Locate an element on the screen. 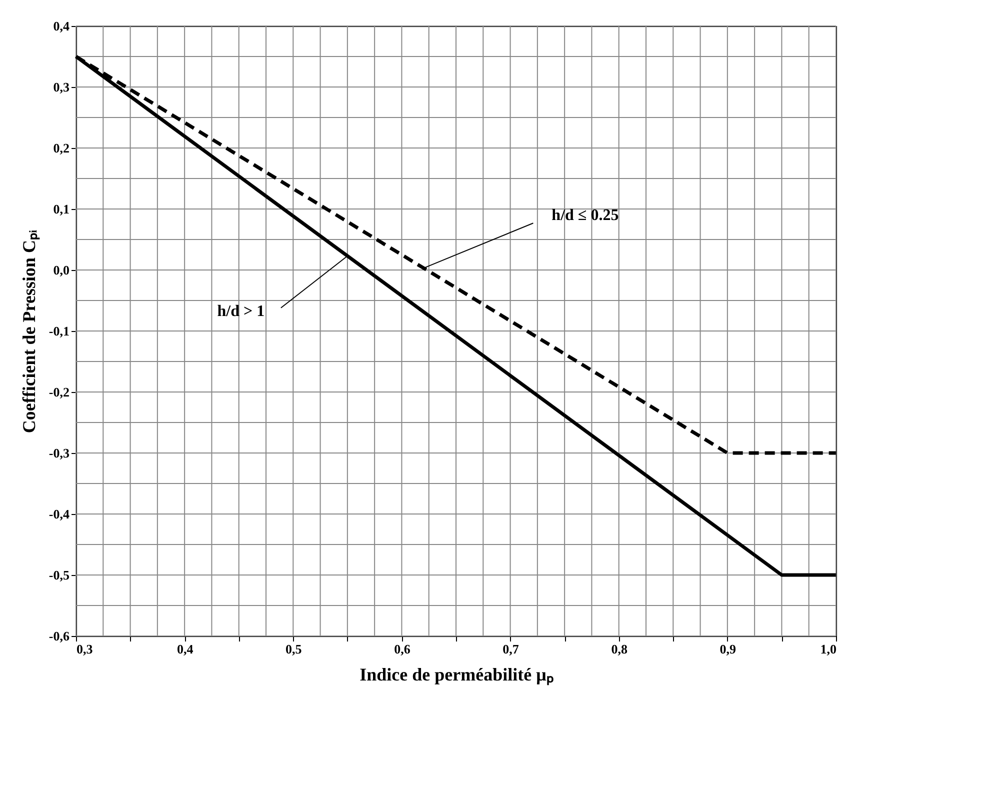  x-axis-title: Indice de perméabilité μₚ is located at coordinates (457, 675).